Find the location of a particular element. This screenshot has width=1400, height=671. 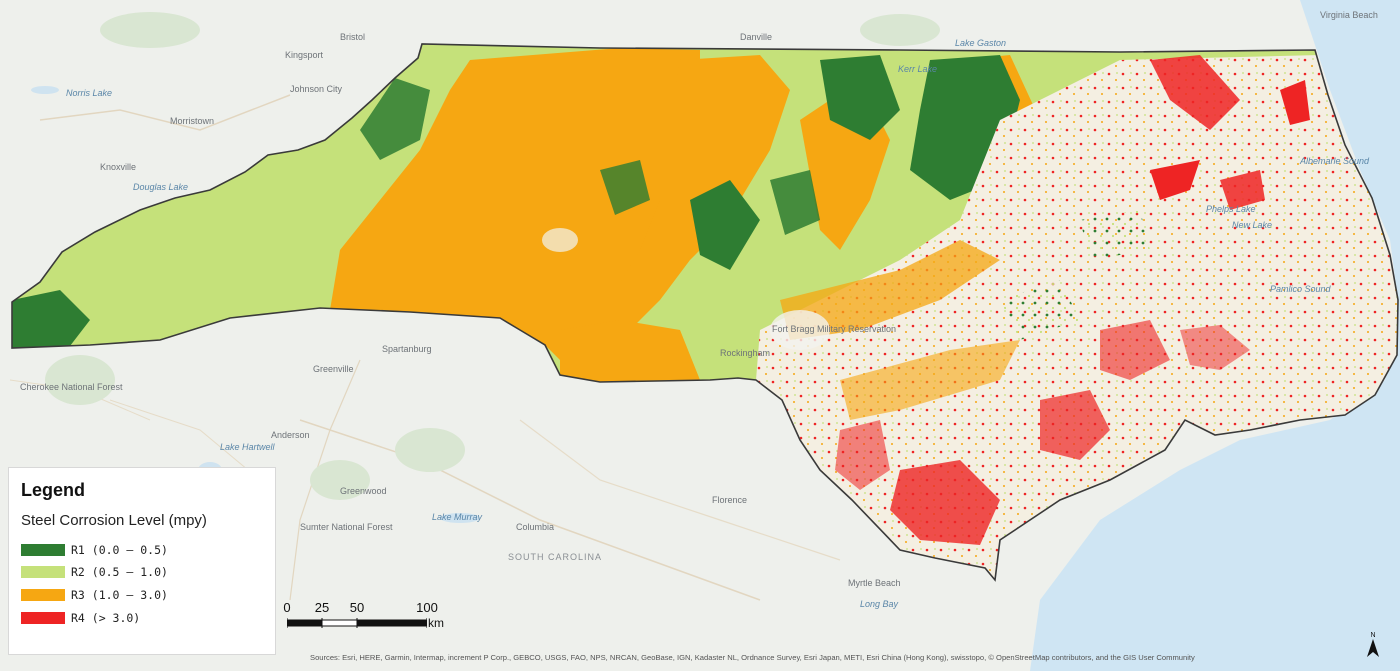

place-label: Bristol is located at coordinates (352, 37).